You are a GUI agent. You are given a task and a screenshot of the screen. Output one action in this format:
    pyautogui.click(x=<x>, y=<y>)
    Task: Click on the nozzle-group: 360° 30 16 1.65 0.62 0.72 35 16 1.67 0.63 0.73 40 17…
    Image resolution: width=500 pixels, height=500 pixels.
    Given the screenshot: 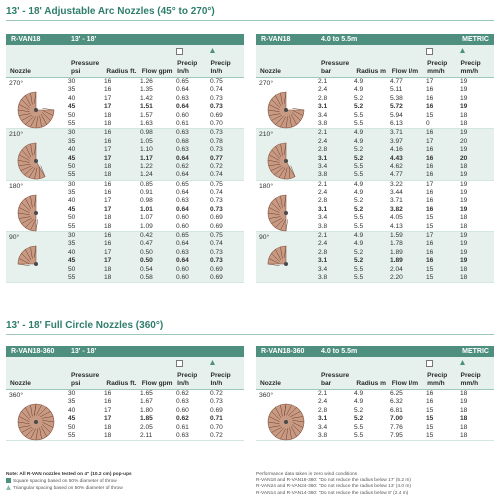 What is the action you would take?
    pyautogui.click(x=125, y=416)
    